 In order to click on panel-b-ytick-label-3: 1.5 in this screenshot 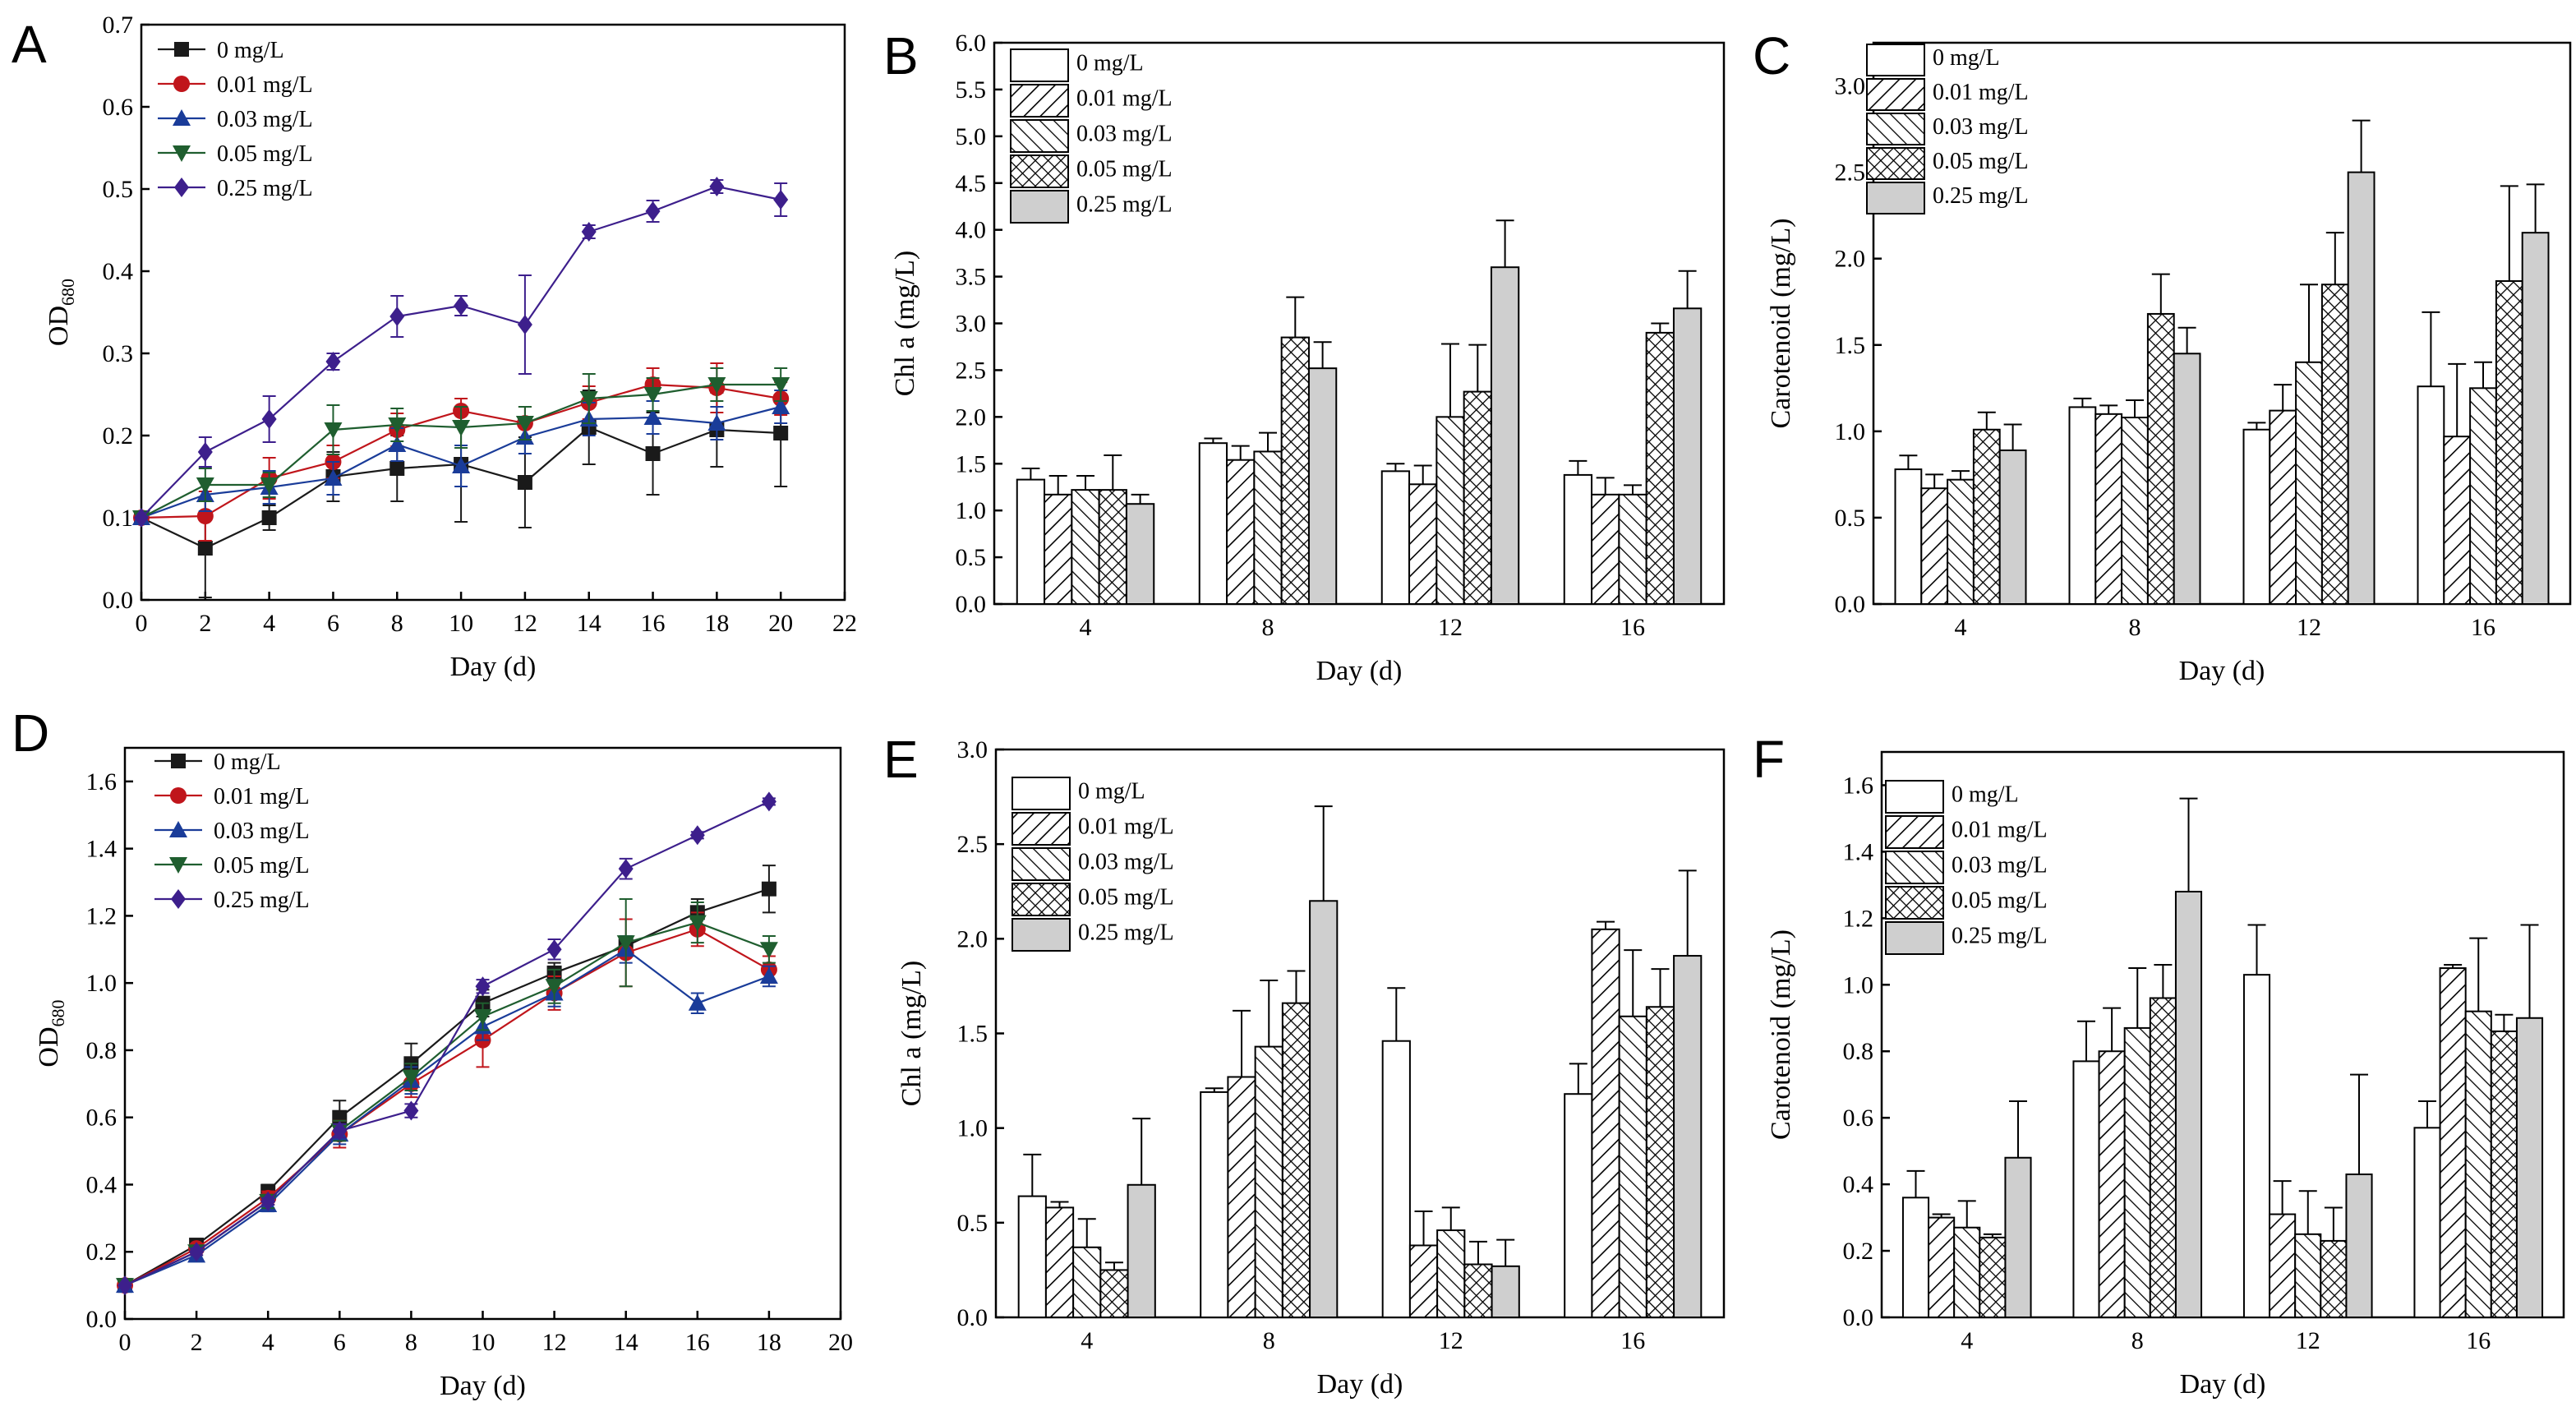, I will do `click(971, 463)`.